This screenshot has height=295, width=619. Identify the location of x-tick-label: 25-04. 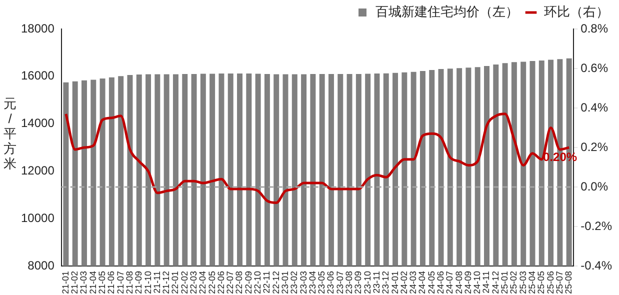
(531, 282).